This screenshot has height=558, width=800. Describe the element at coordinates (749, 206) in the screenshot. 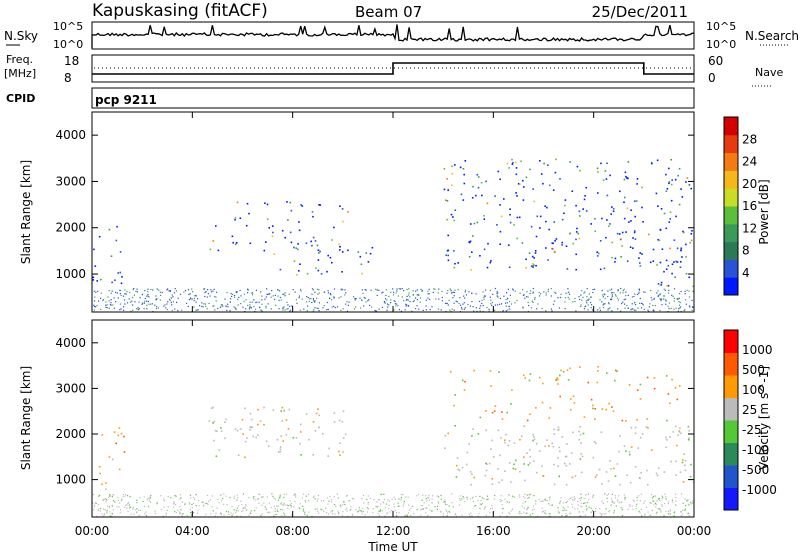

I see `colorbar-tick-label: 16` at that location.